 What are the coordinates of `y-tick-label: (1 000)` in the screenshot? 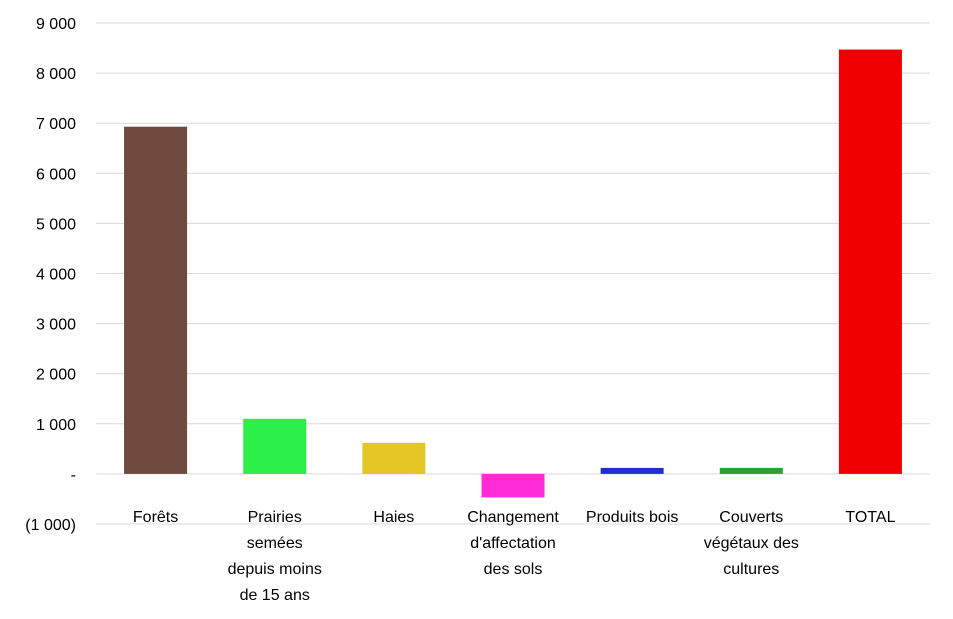 It's located at (50, 525).